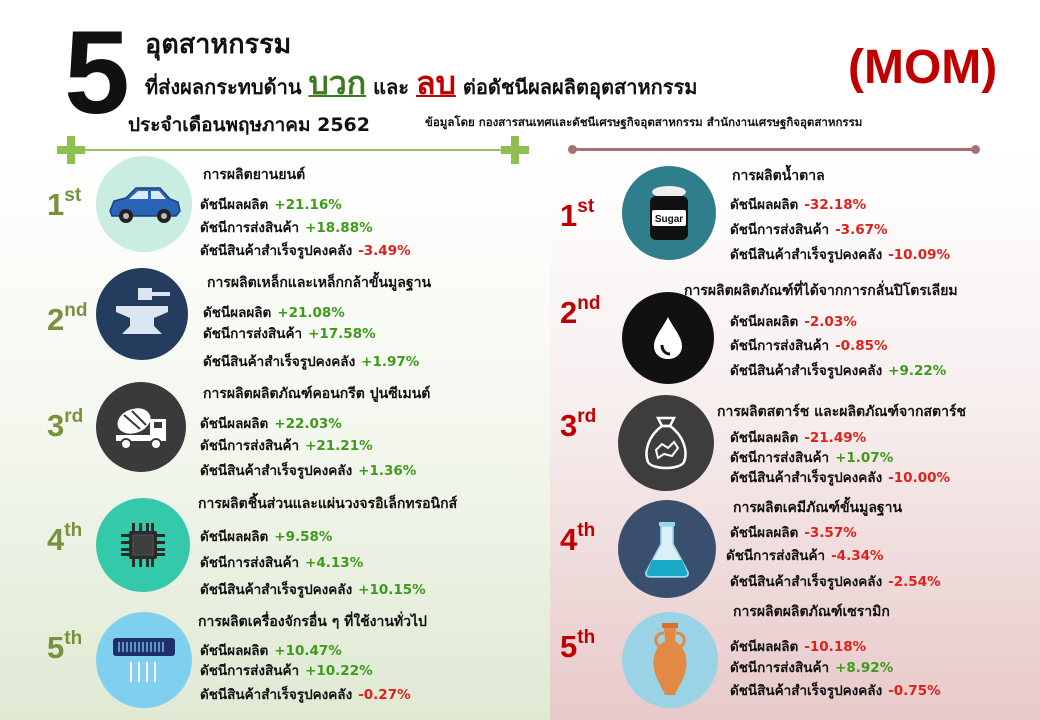 The width and height of the screenshot is (1040, 720). What do you see at coordinates (249, 125) in the screenshot?
I see `header-period: ประจำเดือนพฤษภาคม 2562` at bounding box center [249, 125].